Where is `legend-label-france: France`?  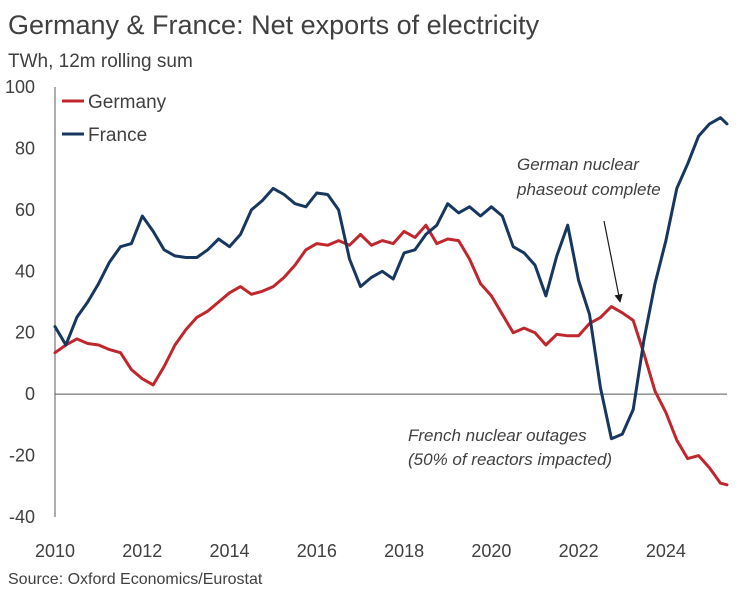
legend-label-france: France is located at coordinates (117, 135).